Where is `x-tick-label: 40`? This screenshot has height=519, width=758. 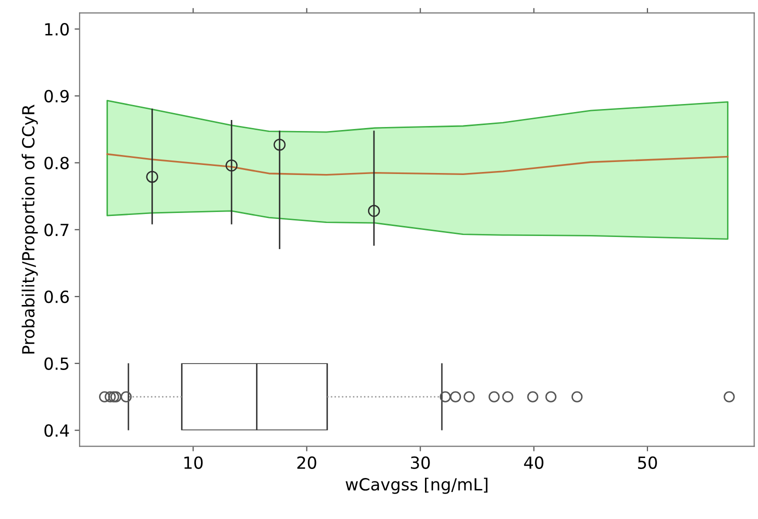 x-tick-label: 40 is located at coordinates (534, 462).